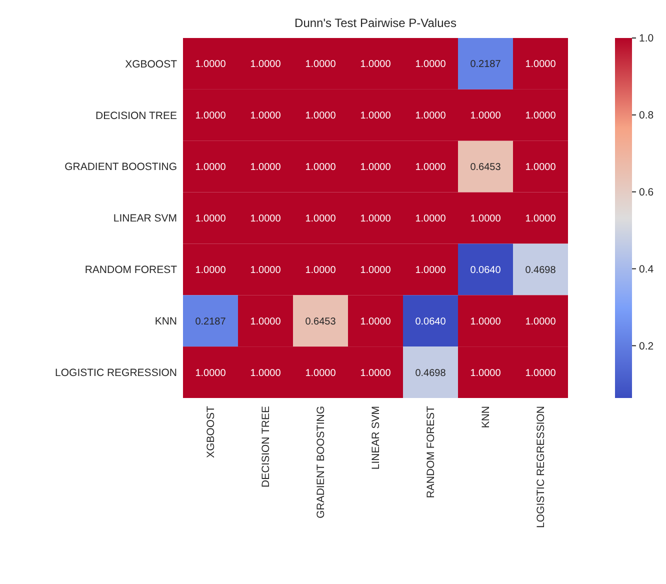  I want to click on y-tick-label: RANDOM FOREST, so click(131, 270).